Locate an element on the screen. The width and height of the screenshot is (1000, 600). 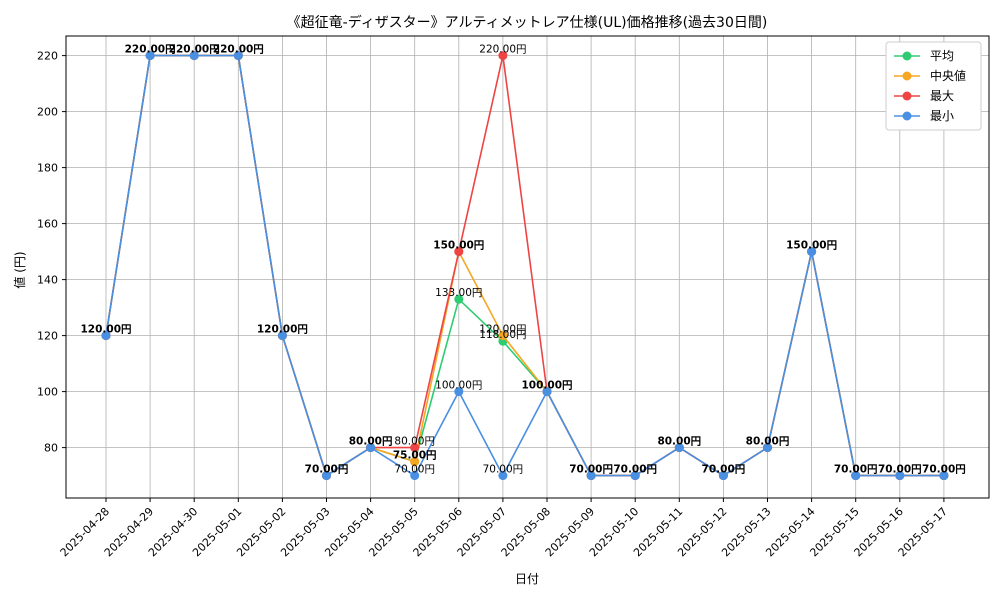
x-axis-label: 日付 is located at coordinates (527, 579).